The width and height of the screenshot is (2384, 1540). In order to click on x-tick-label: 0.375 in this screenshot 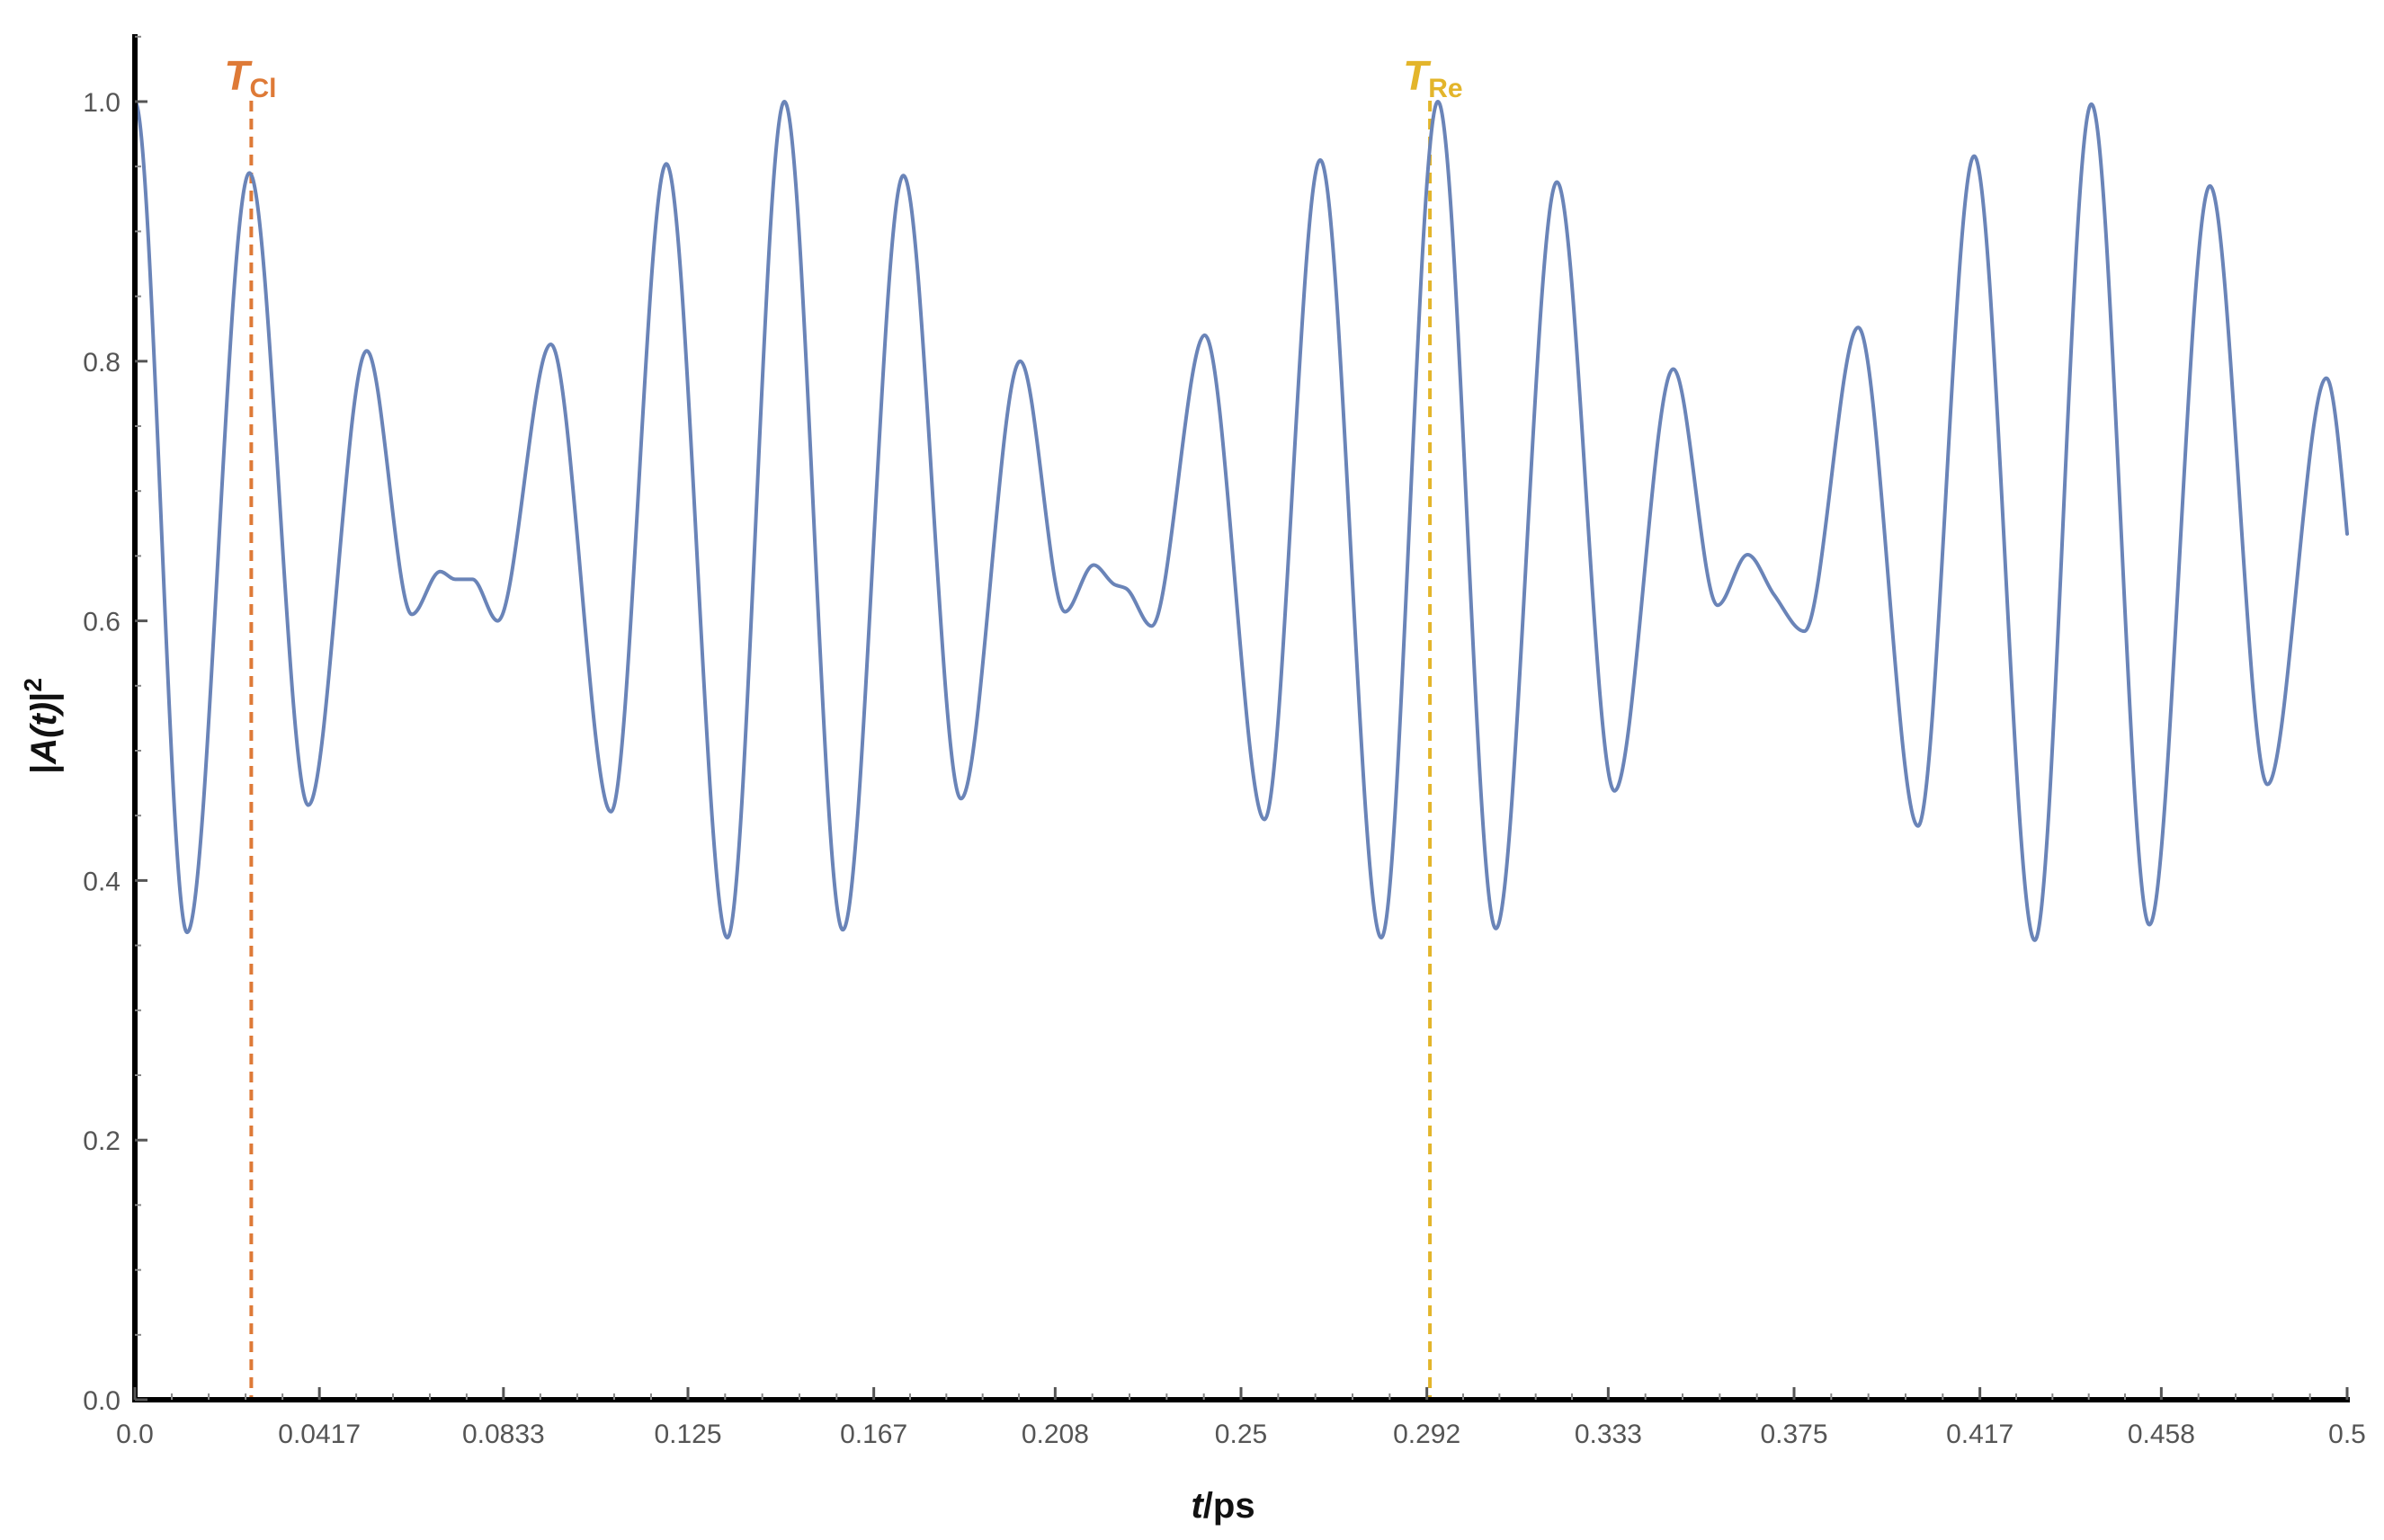, I will do `click(1793, 1434)`.